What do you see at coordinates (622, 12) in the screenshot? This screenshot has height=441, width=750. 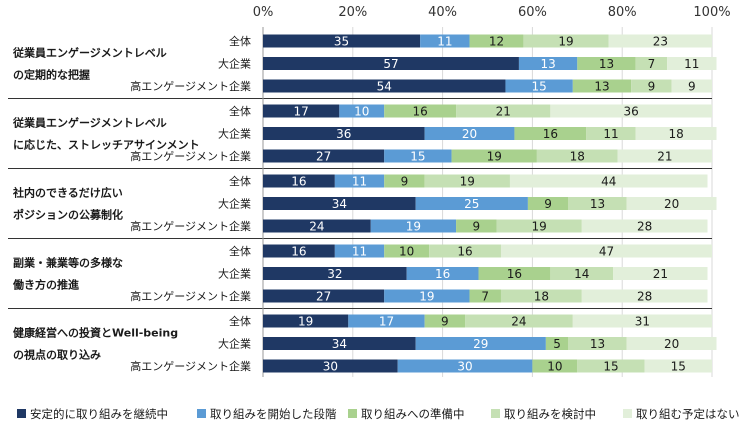 I see `x-tick-label: 80%` at bounding box center [622, 12].